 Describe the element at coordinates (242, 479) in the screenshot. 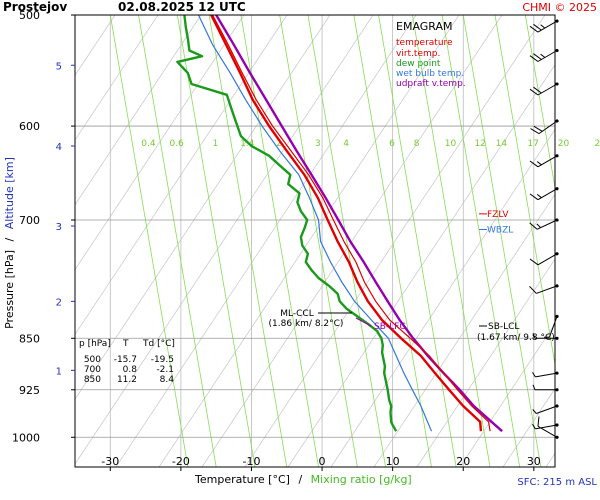

I see `temperature-axis-label: Temperature [°C]` at that location.